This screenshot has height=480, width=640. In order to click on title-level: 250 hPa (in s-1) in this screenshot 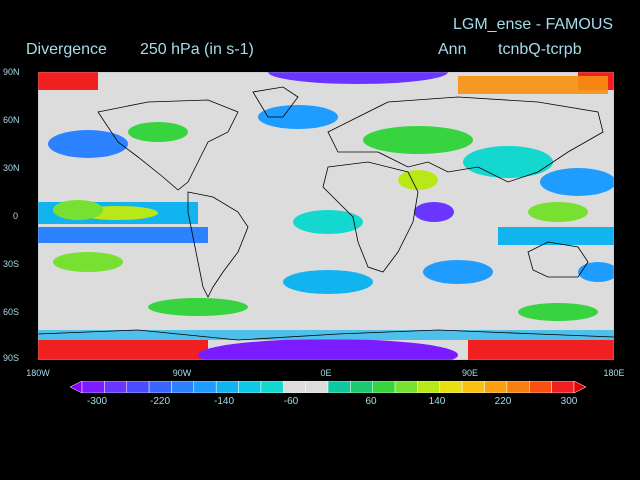, I will do `click(197, 49)`.